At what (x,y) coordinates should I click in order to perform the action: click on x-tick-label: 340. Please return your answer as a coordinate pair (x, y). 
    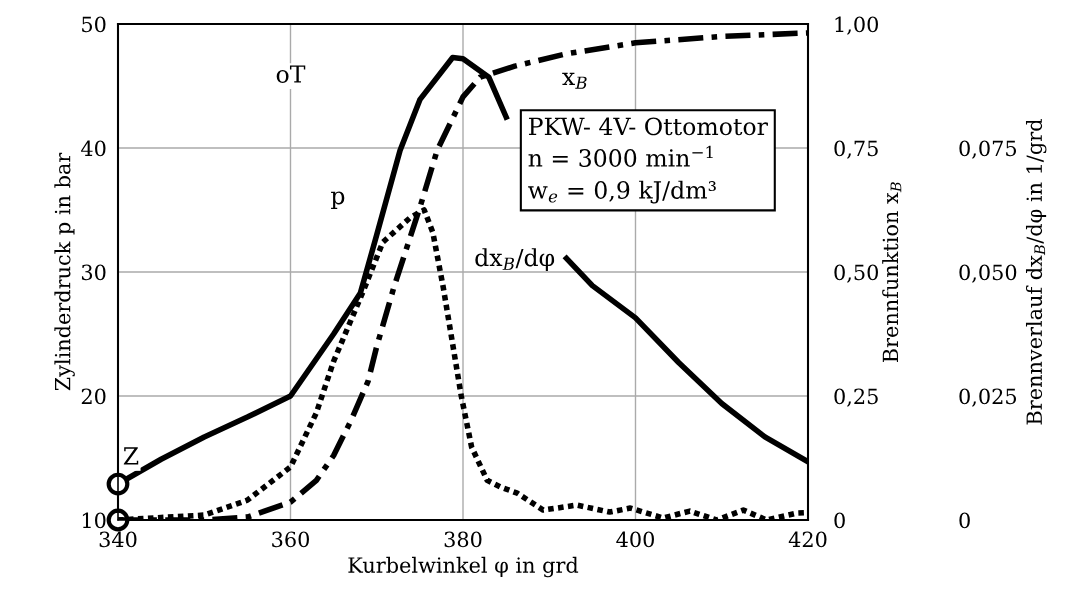
    Looking at the image, I should click on (118, 539).